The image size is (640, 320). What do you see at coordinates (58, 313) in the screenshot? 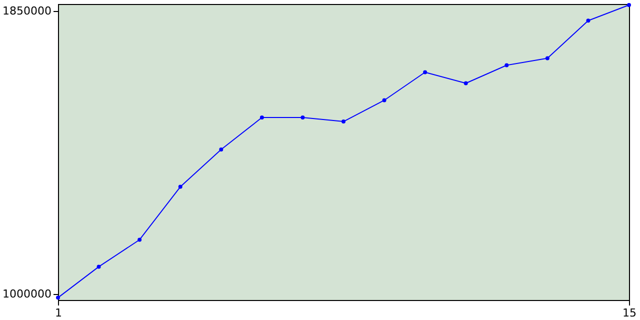
I see `x-tick-label: 1` at bounding box center [58, 313].